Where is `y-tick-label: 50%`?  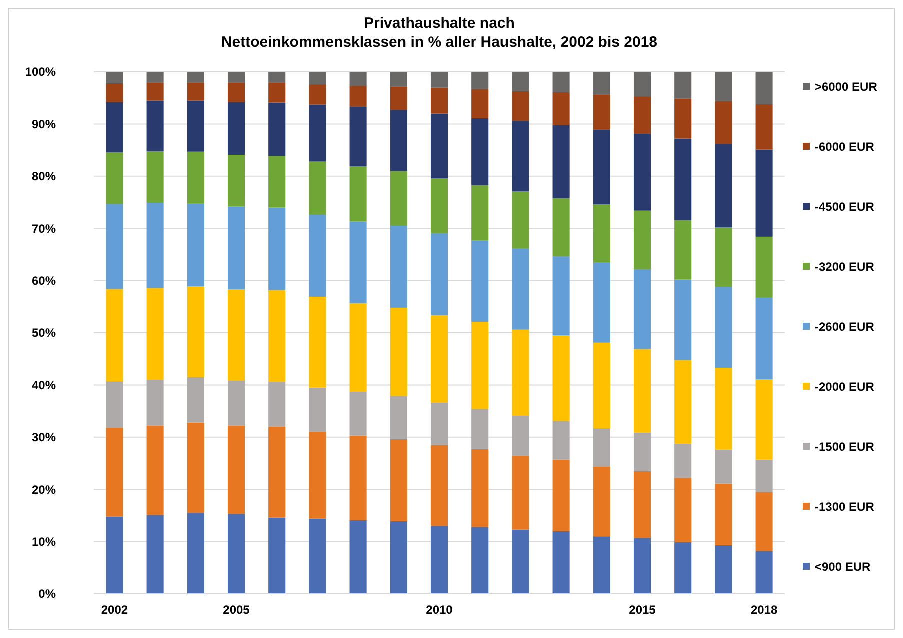 y-tick-label: 50% is located at coordinates (44, 333).